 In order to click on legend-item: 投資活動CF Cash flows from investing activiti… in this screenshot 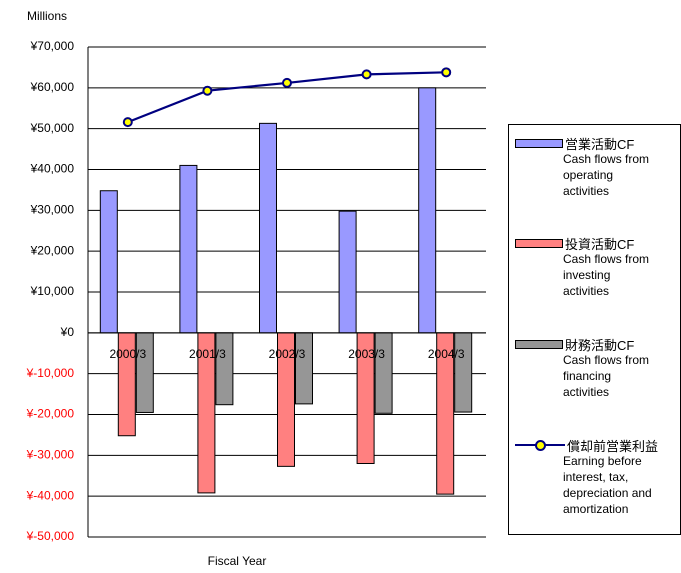, I will do `click(598, 267)`.